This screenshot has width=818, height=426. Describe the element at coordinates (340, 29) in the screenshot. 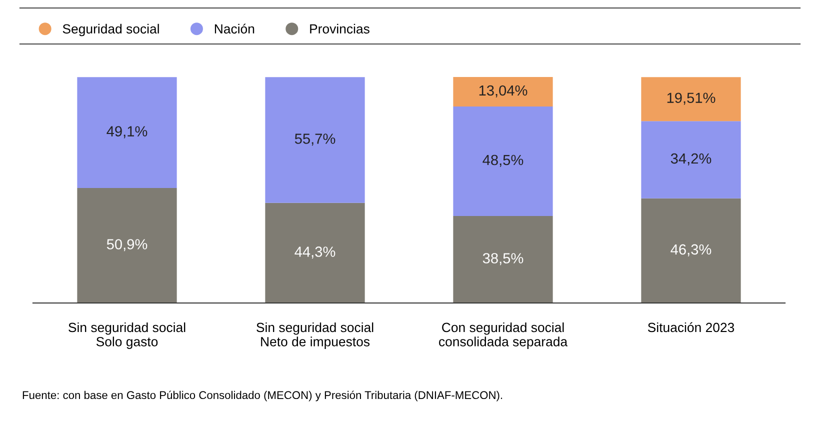

I see `legend-label: Provincias` at that location.